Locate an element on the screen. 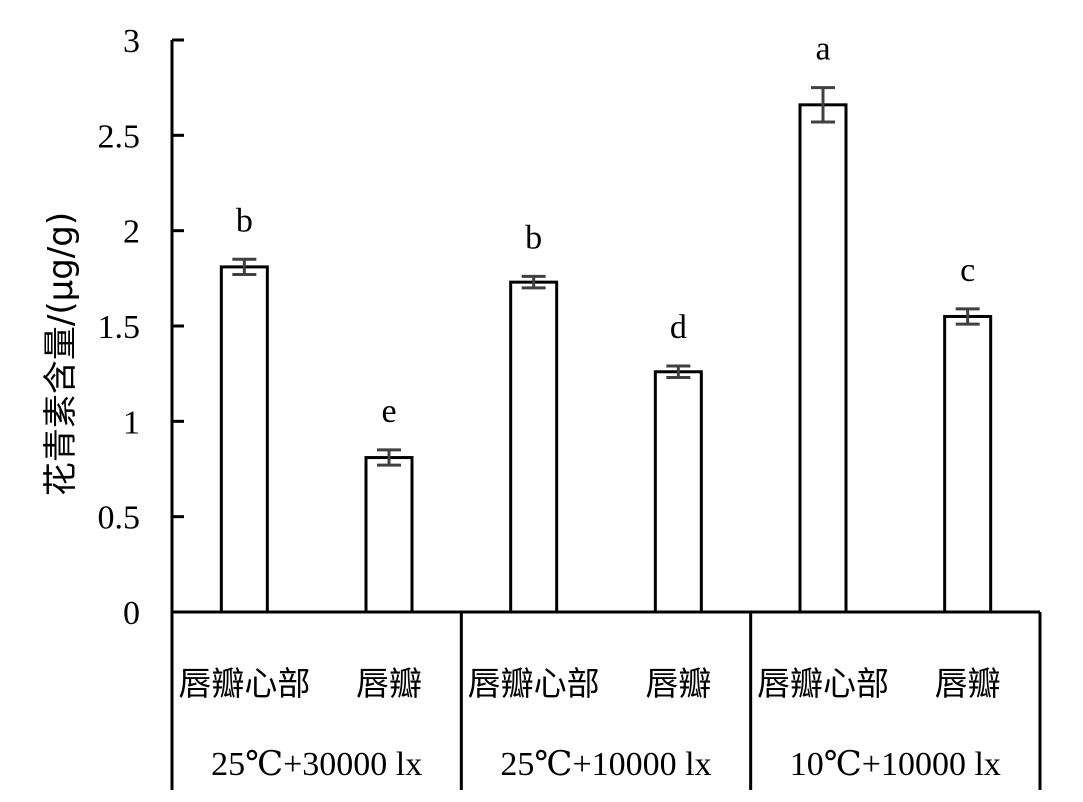 This screenshot has height=802, width=1083. y-axis-label-group: 花青素含量/(μg/g) is located at coordinates (61, 354).